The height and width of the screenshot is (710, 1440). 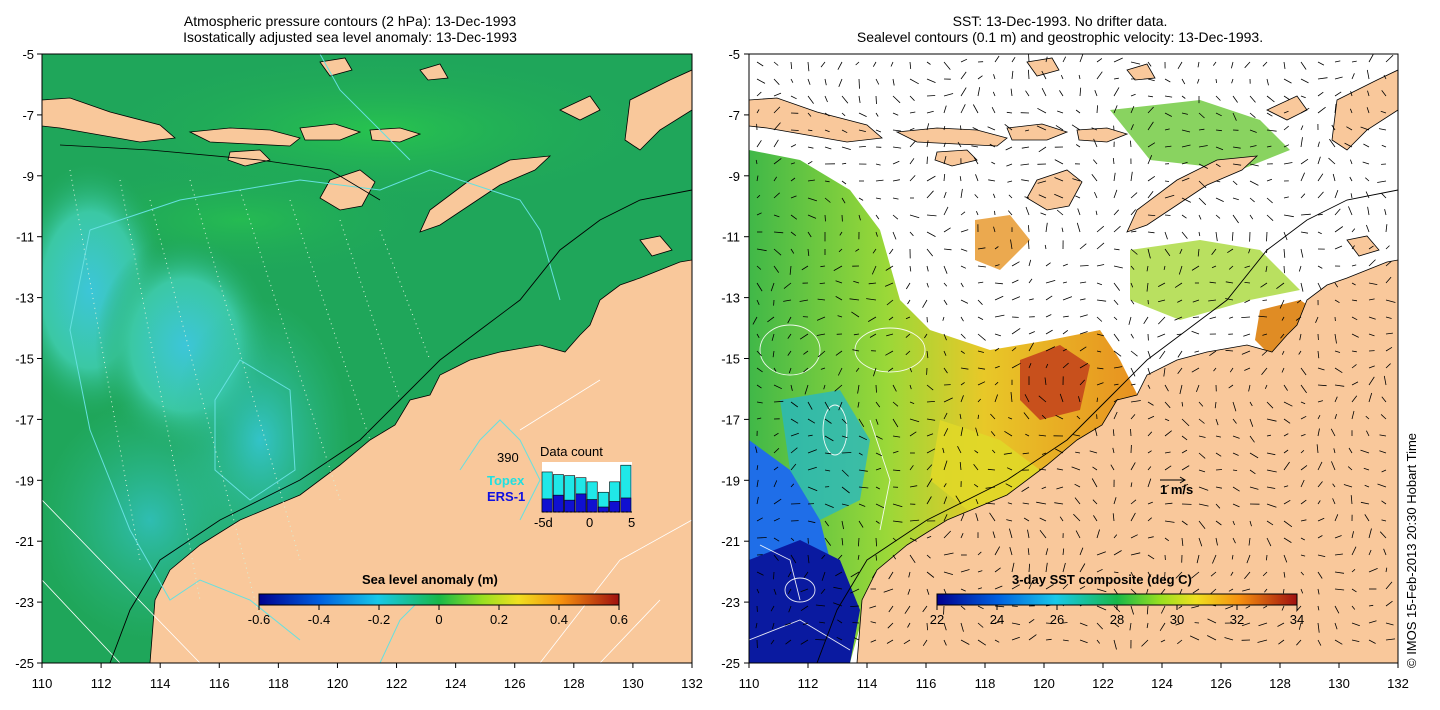 What do you see at coordinates (24, 663) in the screenshot?
I see `left-y-tick-label: -25` at bounding box center [24, 663].